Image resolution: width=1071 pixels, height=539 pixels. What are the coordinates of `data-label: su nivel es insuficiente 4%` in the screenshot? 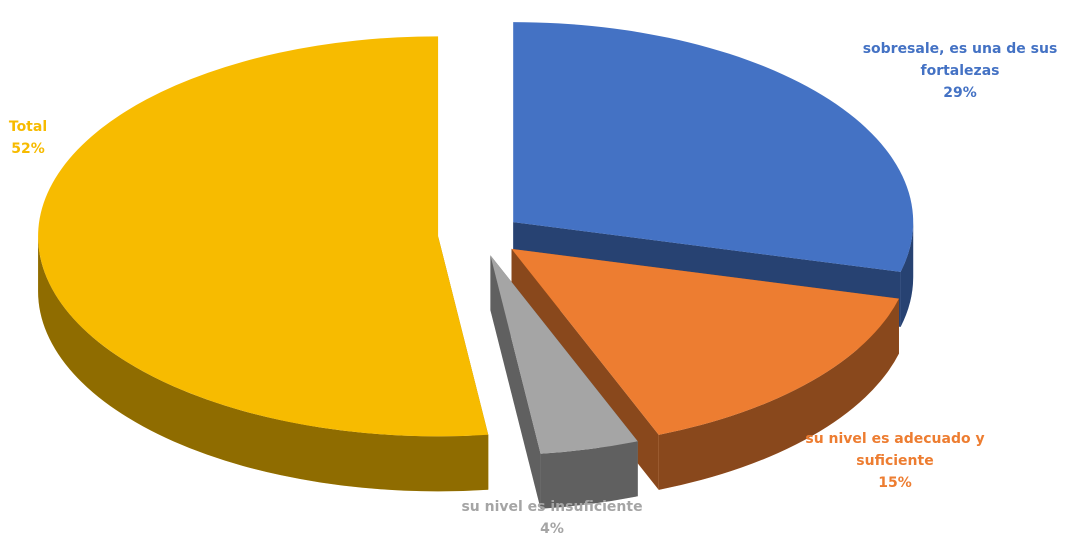 It's located at (552, 517).